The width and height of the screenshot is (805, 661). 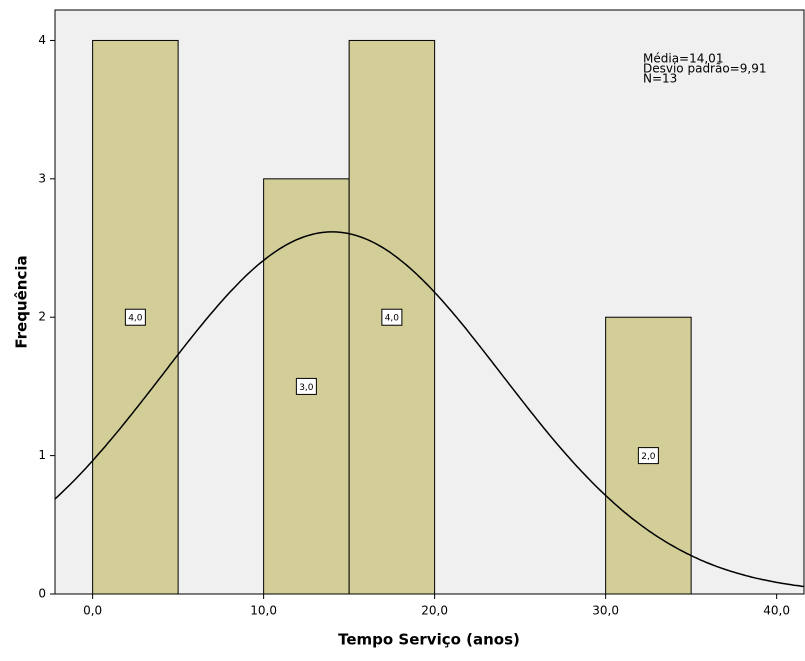 What do you see at coordinates (42, 178) in the screenshot?
I see `y-tick-label: 3` at bounding box center [42, 178].